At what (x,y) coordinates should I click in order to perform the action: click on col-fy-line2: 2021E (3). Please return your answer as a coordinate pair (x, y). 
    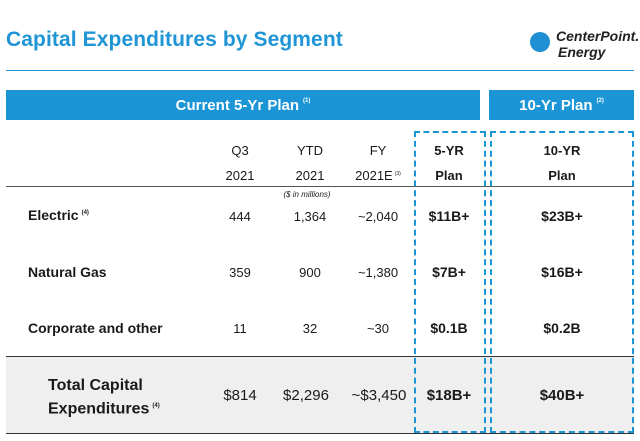
    Looking at the image, I should click on (378, 175).